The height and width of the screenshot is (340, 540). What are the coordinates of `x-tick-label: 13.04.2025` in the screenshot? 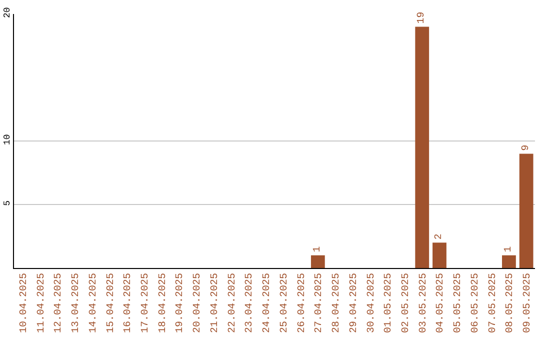 It's located at (76, 303).